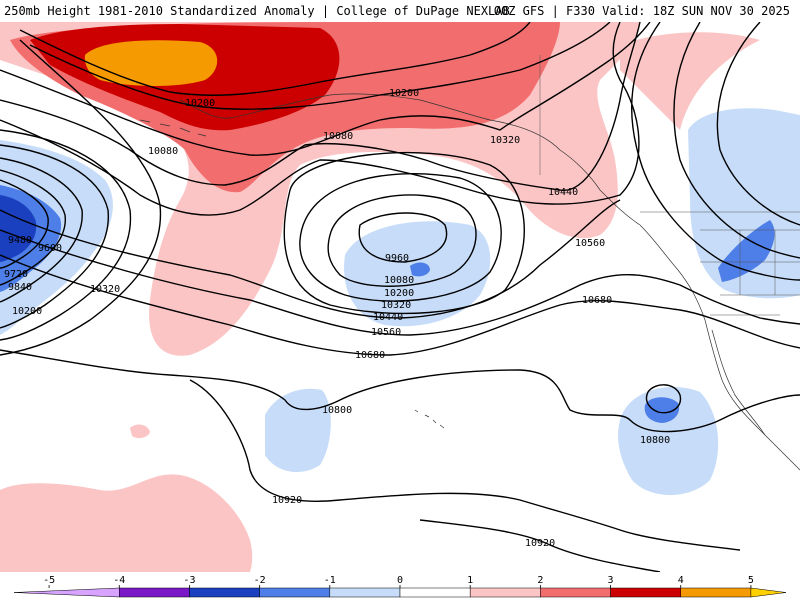 This screenshot has width=800, height=600. I want to click on legend-tick-label: 2, so click(540, 580).